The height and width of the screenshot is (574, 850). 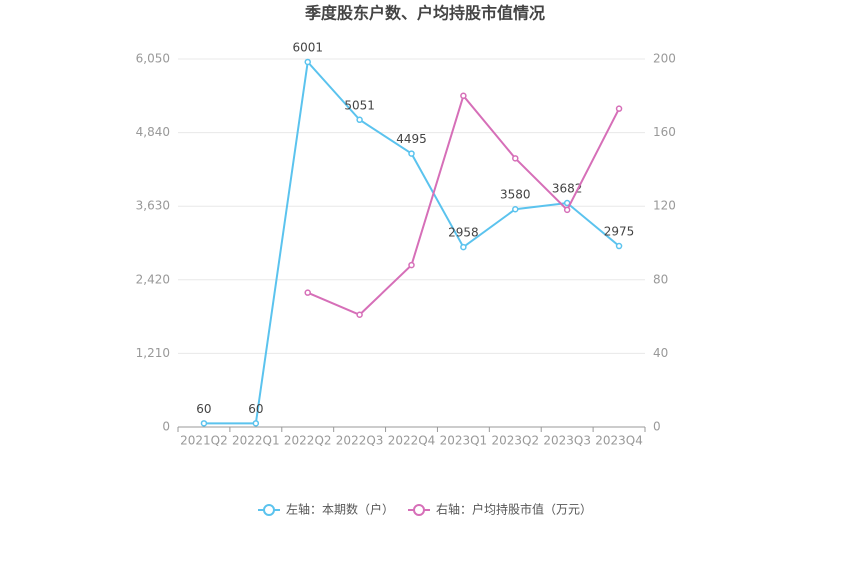 What do you see at coordinates (463, 233) in the screenshot?
I see `data-label: 2958` at bounding box center [463, 233].